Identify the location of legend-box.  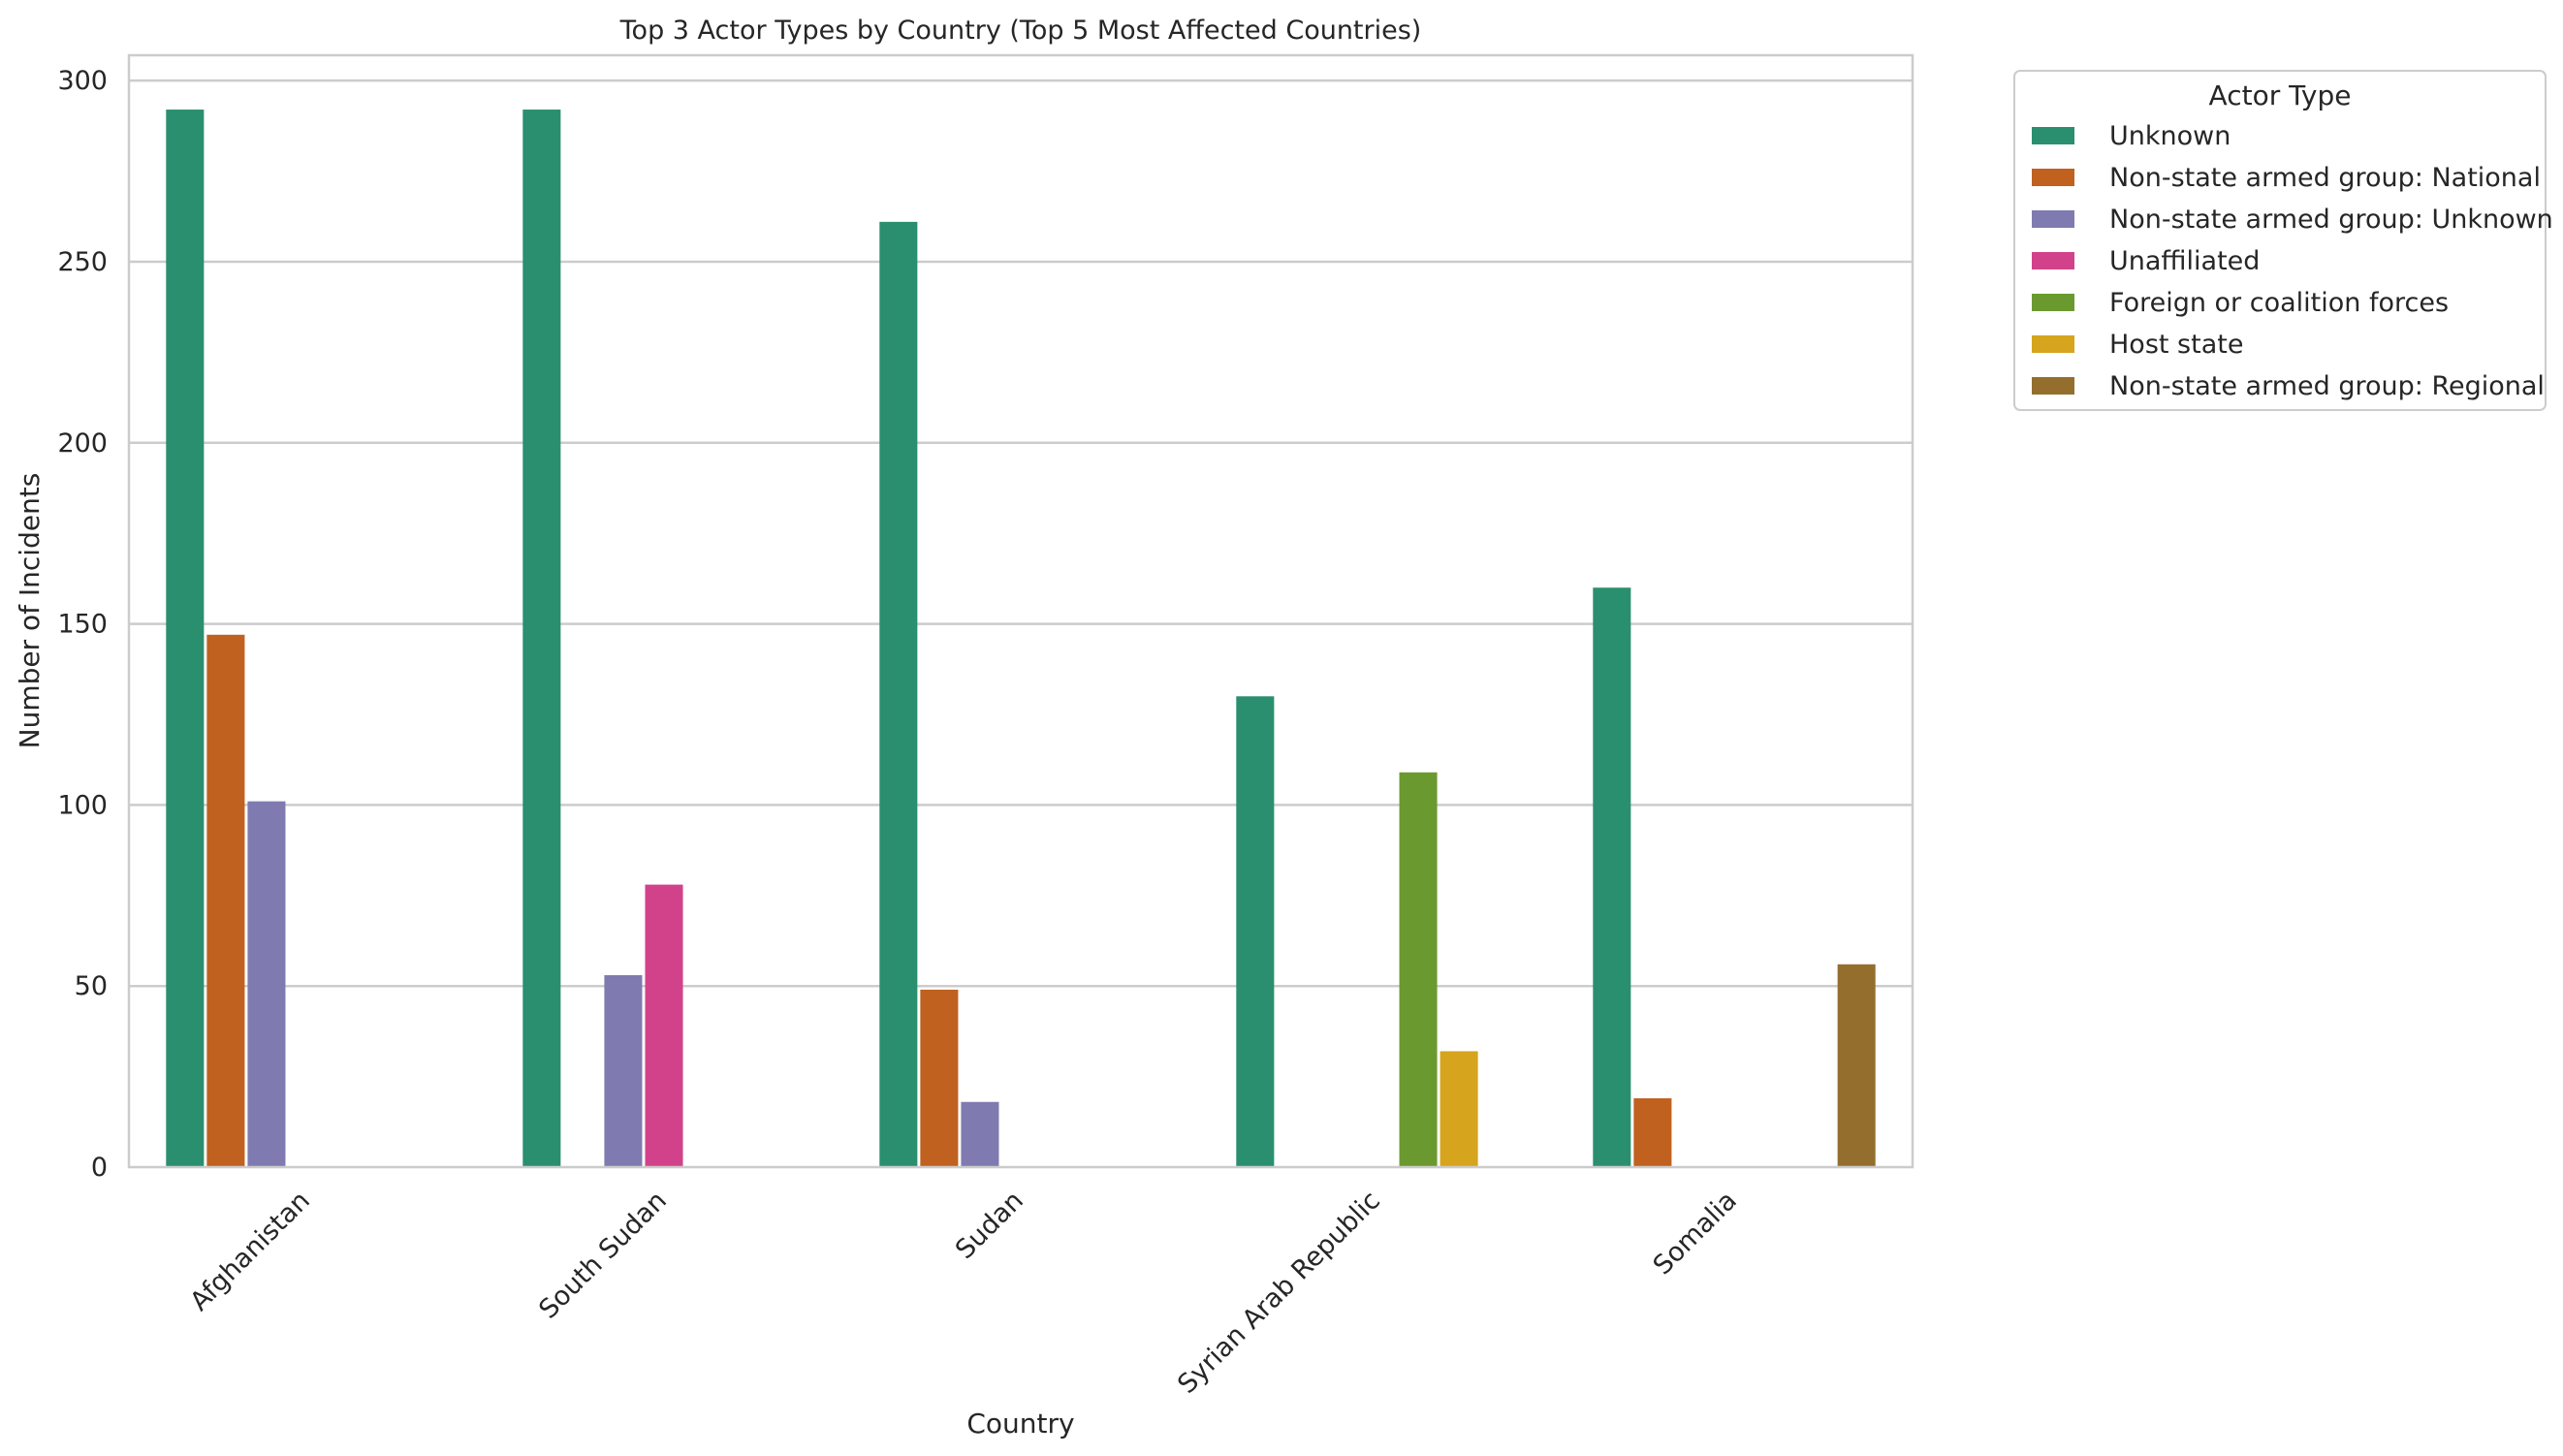
(2280, 241).